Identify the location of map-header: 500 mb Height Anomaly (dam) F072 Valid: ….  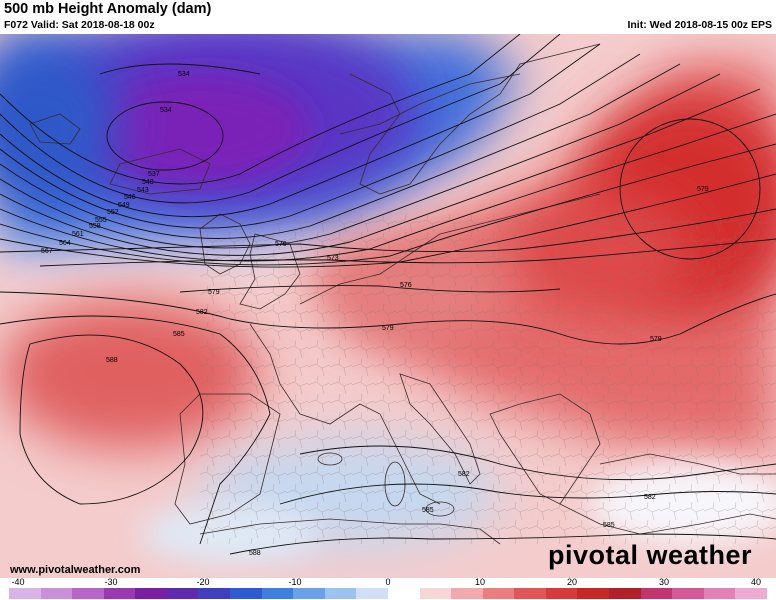
(388, 17).